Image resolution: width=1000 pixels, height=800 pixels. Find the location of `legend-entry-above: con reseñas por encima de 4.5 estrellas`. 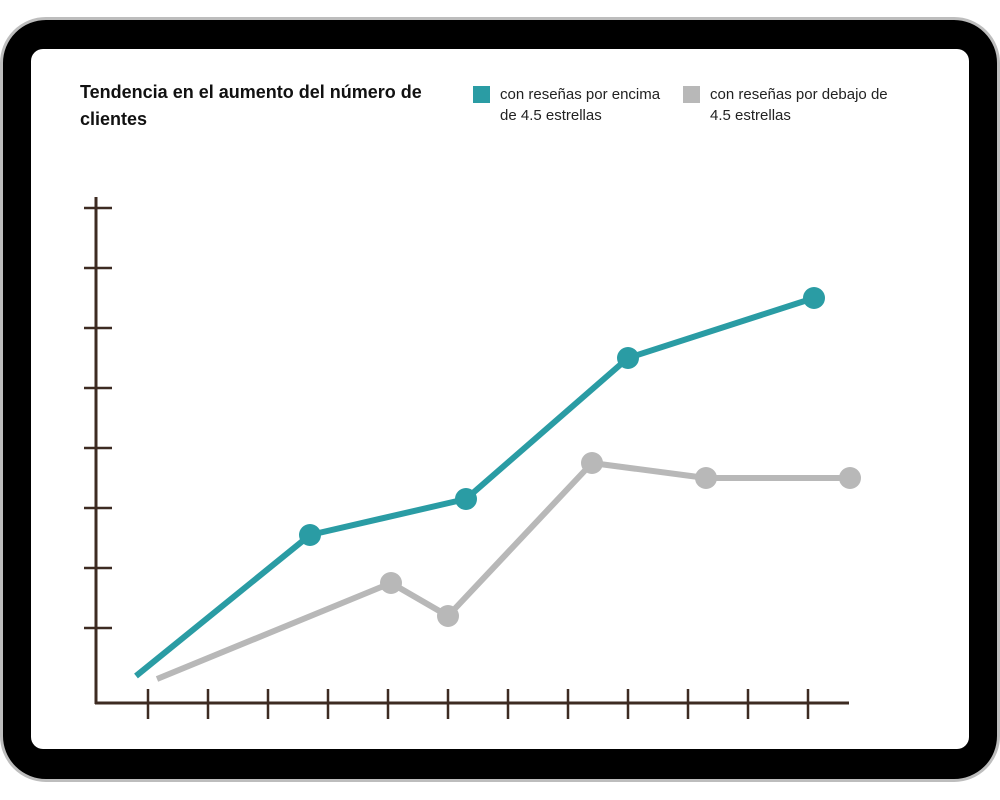

legend-entry-above: con reseñas por encima de 4.5 estrellas is located at coordinates (578, 105).